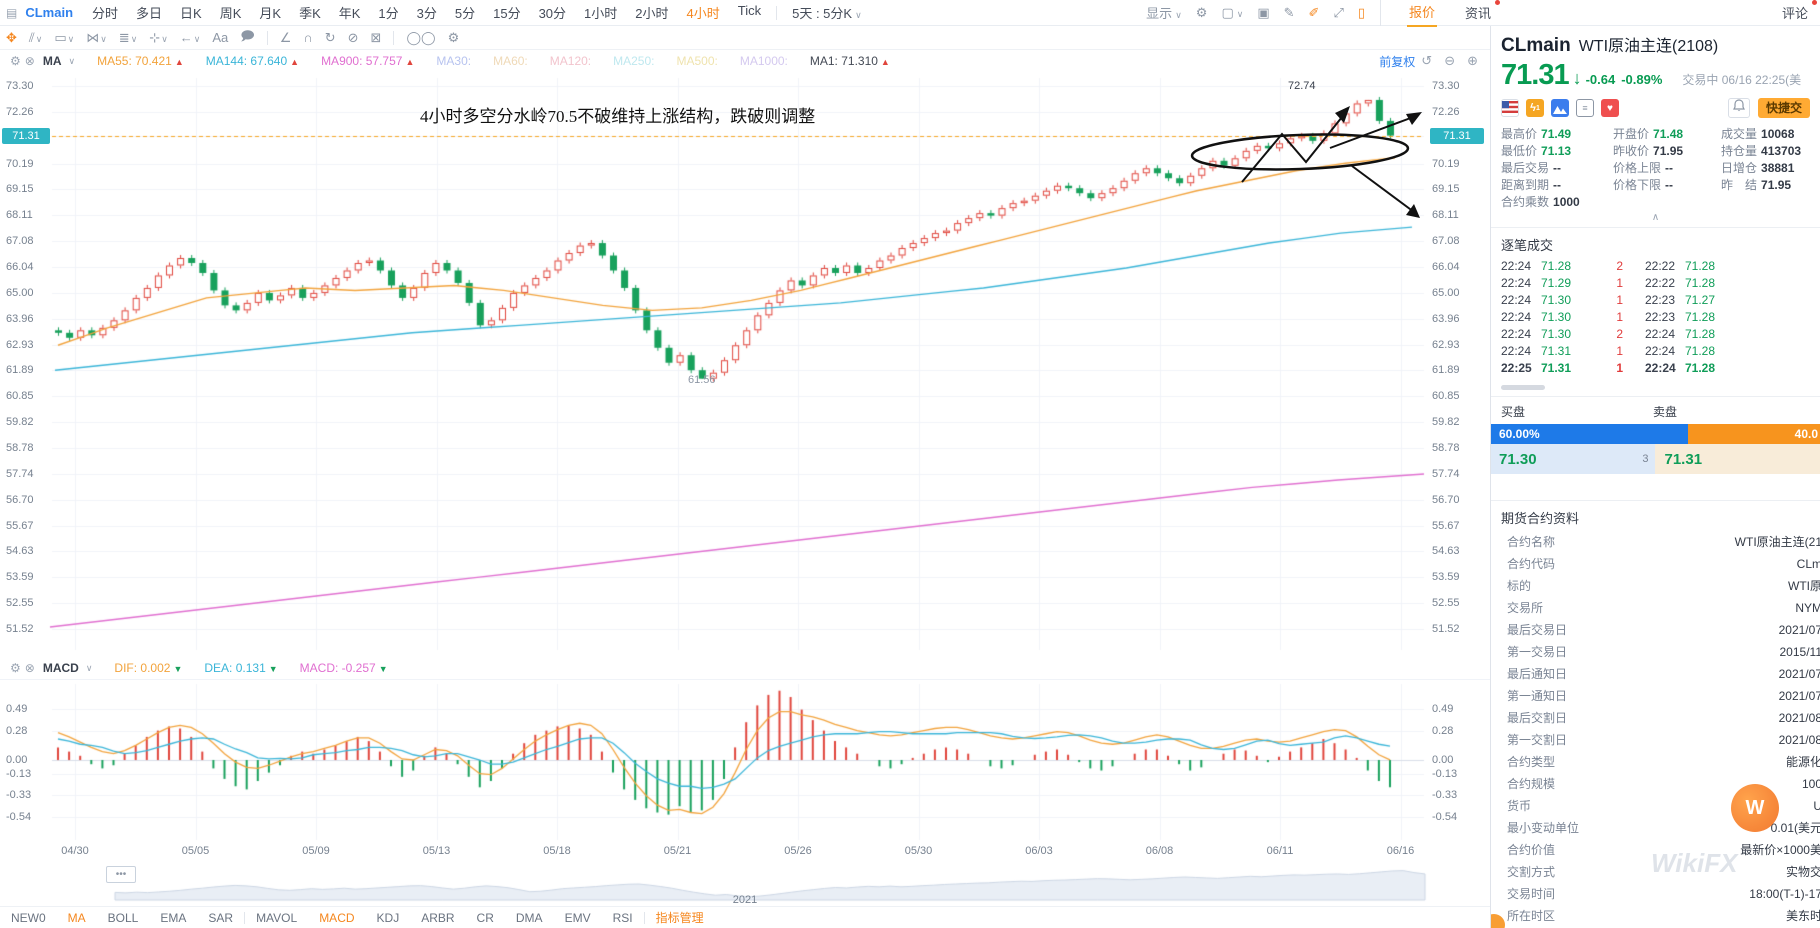  What do you see at coordinates (634, 61) in the screenshot?
I see `ma-value-label: MA250:` at bounding box center [634, 61].